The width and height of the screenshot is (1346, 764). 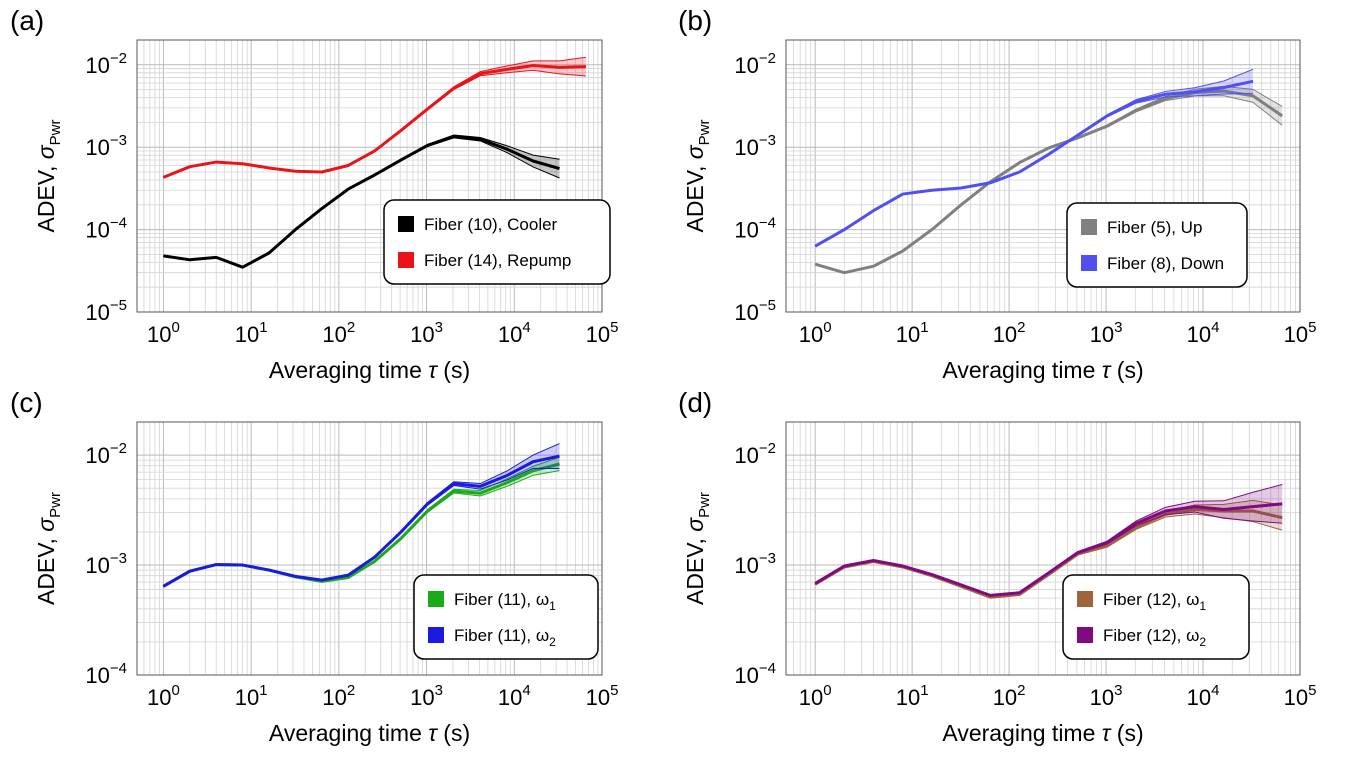 I want to click on x-tick-label: 10¹, so click(x=912, y=333).